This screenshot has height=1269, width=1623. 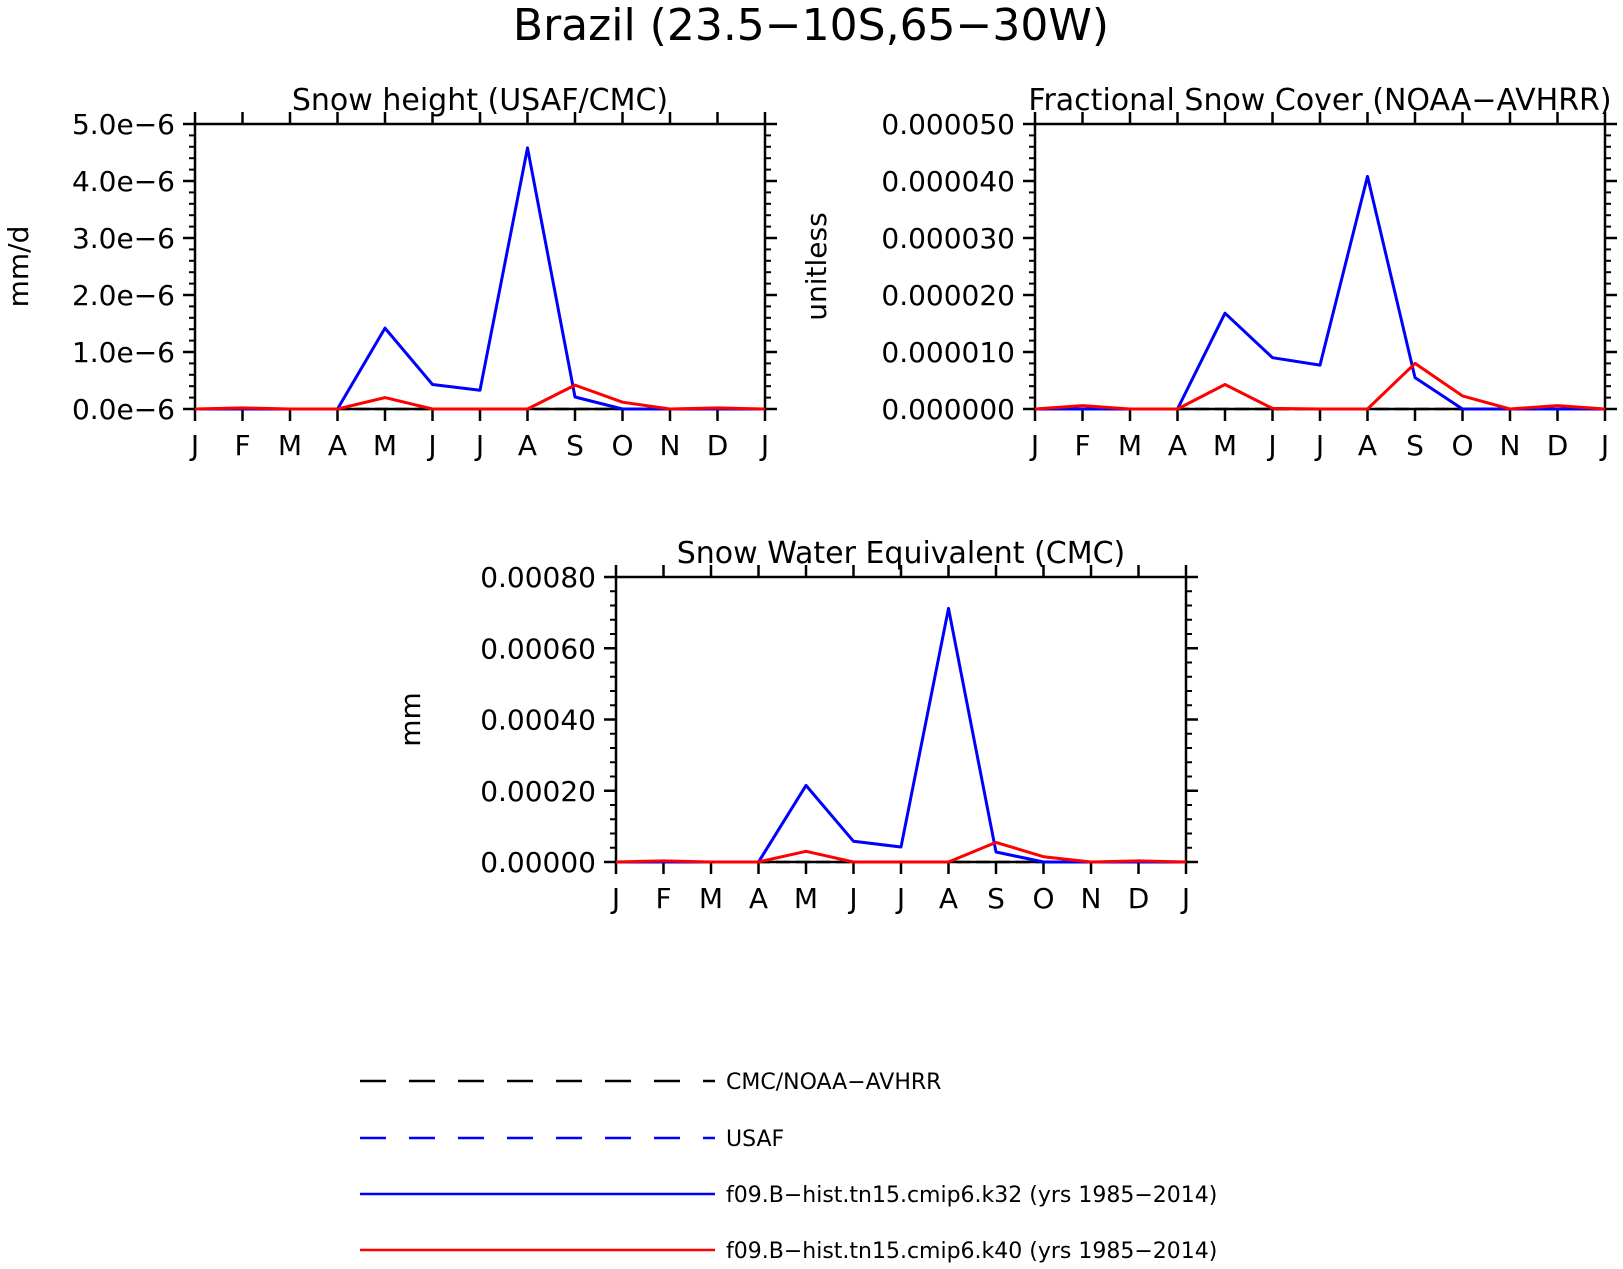 What do you see at coordinates (948, 409) in the screenshot?
I see `y-tick-label: 0.000000` at bounding box center [948, 409].